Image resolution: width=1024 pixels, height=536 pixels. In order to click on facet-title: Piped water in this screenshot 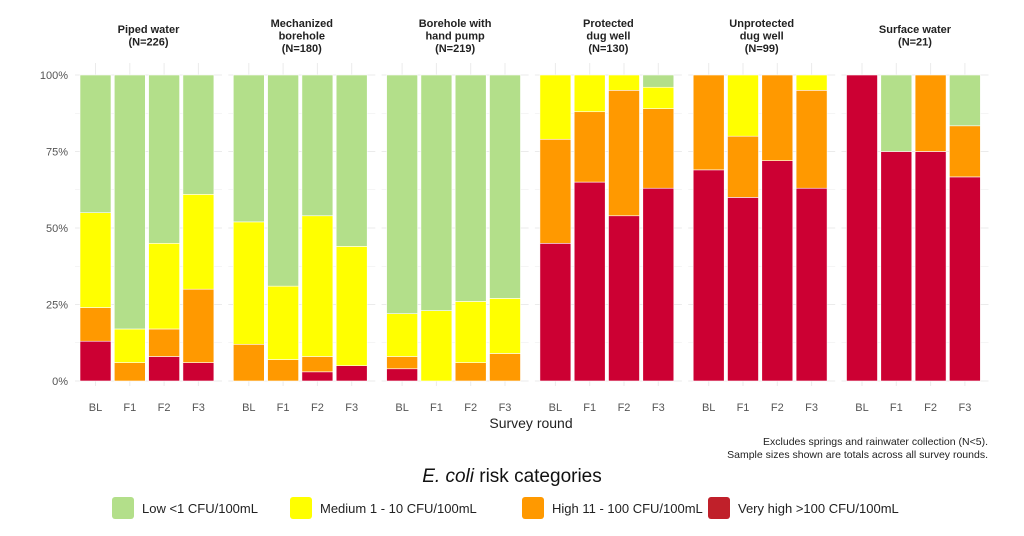, I will do `click(149, 30)`.